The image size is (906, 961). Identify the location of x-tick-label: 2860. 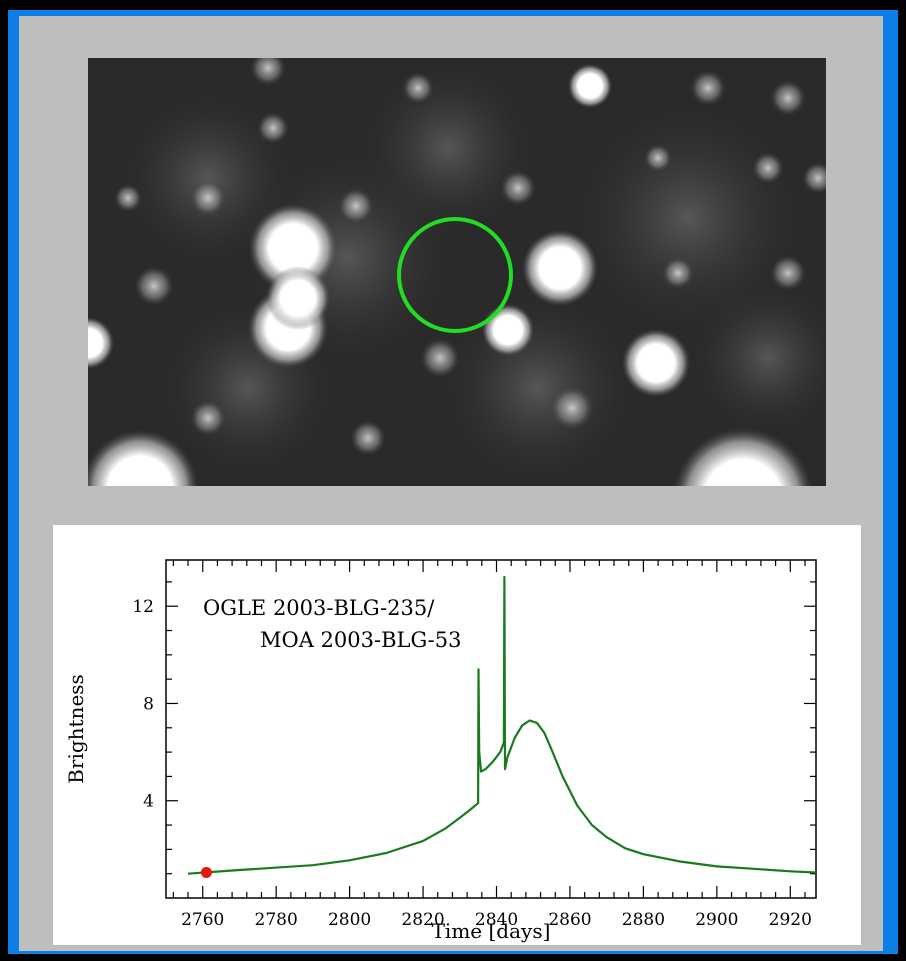
(569, 920).